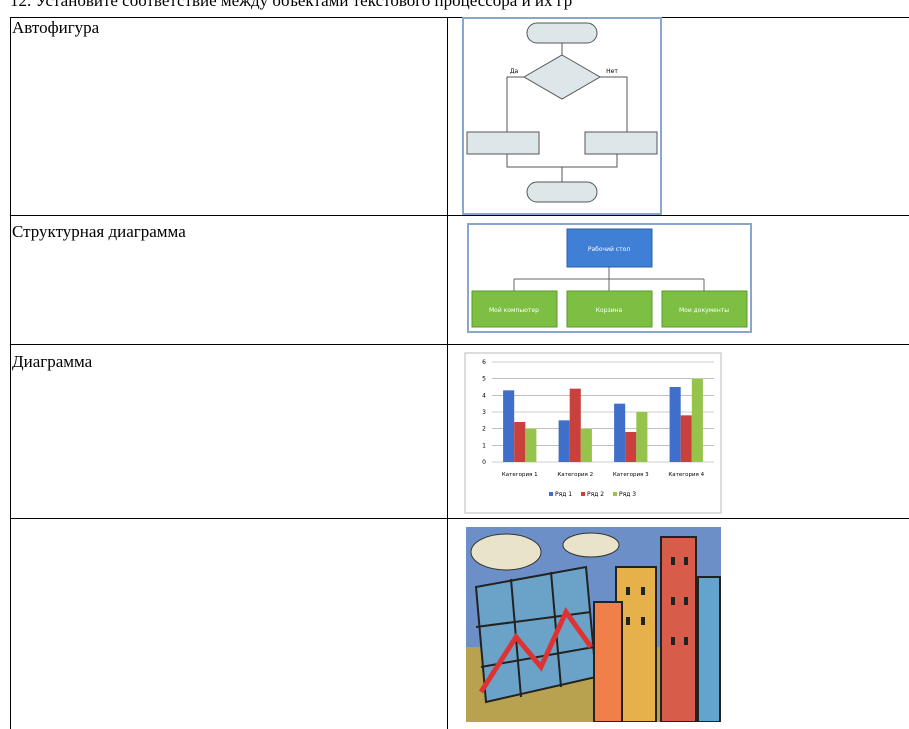  I want to click on org-node: Мои документы, so click(704, 310).